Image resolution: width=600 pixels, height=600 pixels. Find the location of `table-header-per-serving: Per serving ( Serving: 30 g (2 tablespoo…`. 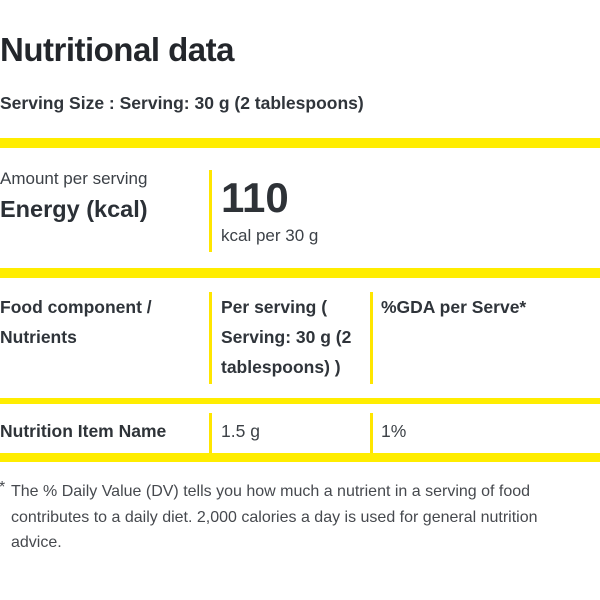

table-header-per-serving: Per serving ( Serving: 30 g (2 tablespoo… is located at coordinates (286, 337).